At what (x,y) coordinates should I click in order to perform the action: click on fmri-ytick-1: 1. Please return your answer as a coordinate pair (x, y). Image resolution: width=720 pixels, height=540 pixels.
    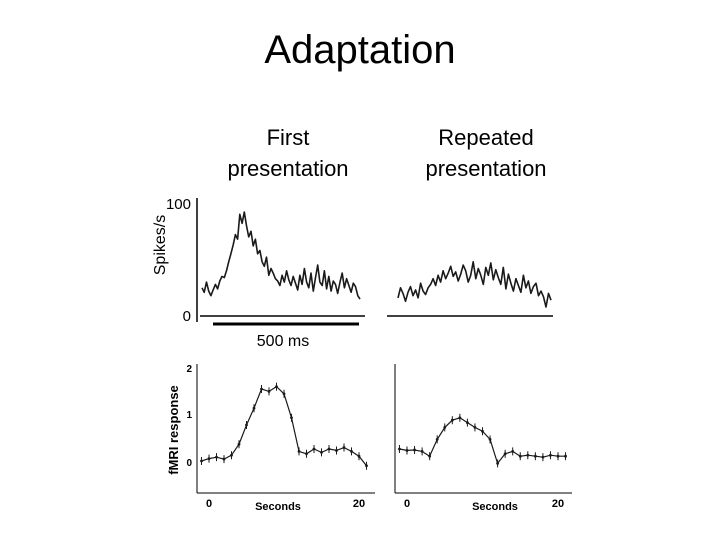
    Looking at the image, I should click on (189, 415).